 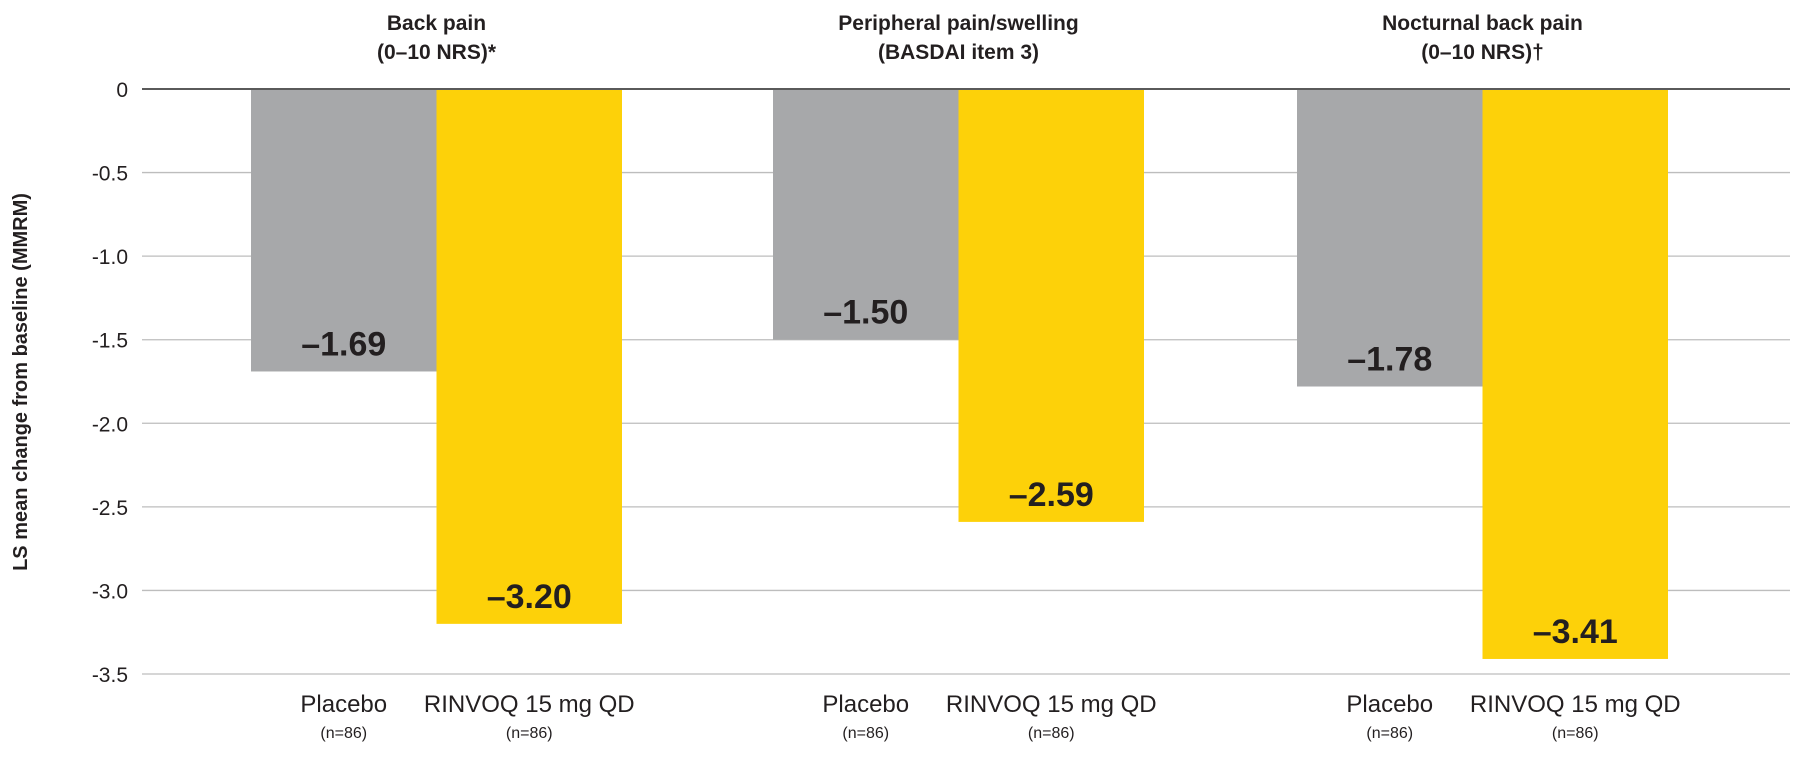 What do you see at coordinates (1051, 495) in the screenshot?
I see `data-label: –2.59` at bounding box center [1051, 495].